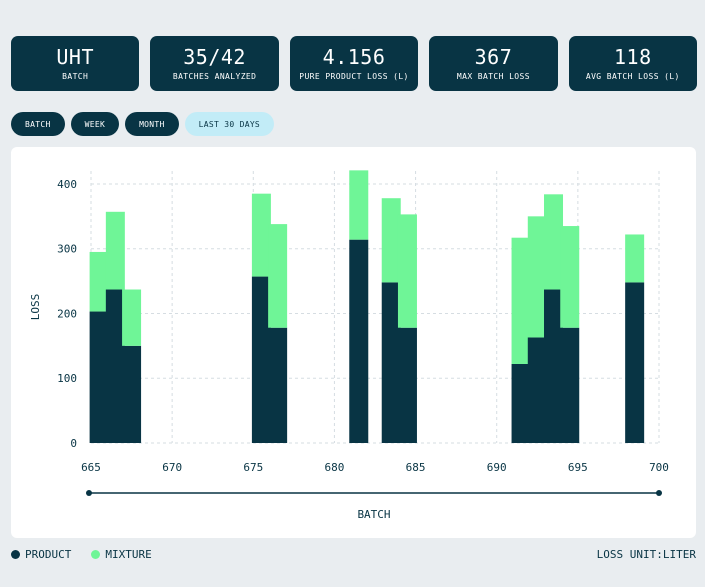  I want to click on kpi-label: BATCH, so click(75, 76).